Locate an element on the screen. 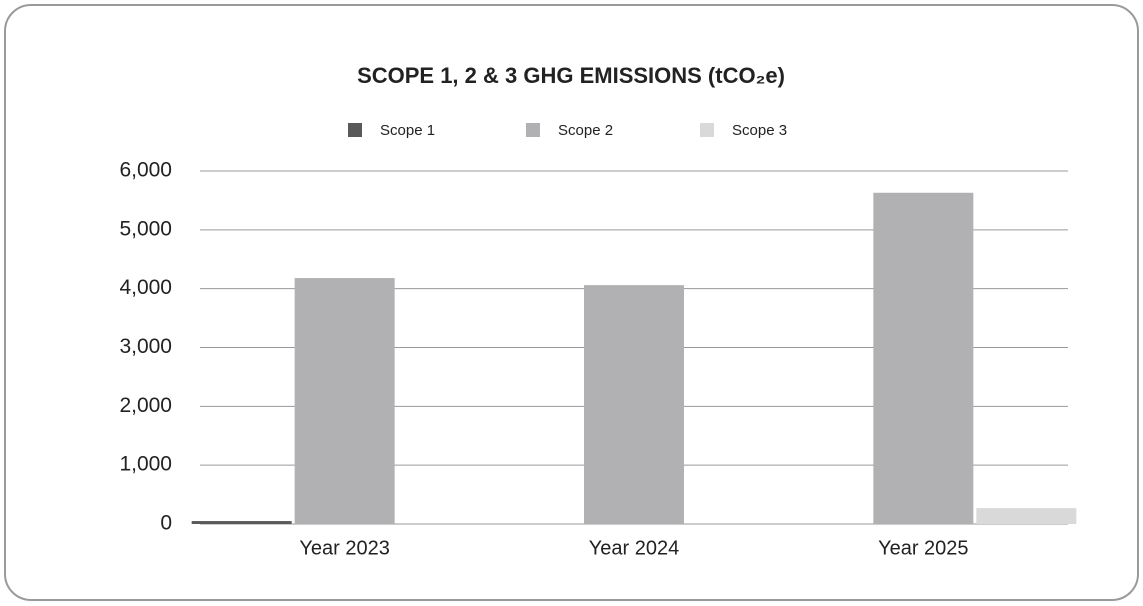 The image size is (1143, 606). legend-label: Scope 2 is located at coordinates (585, 130).